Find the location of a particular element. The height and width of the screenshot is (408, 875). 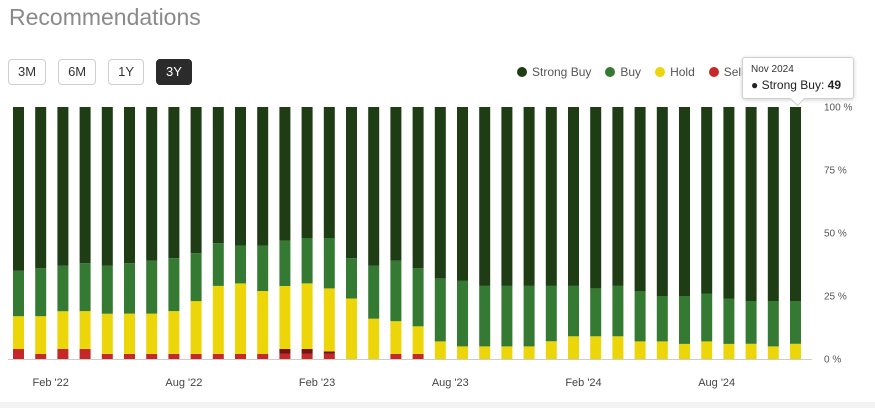

bar-26-hold is located at coordinates (596, 347).